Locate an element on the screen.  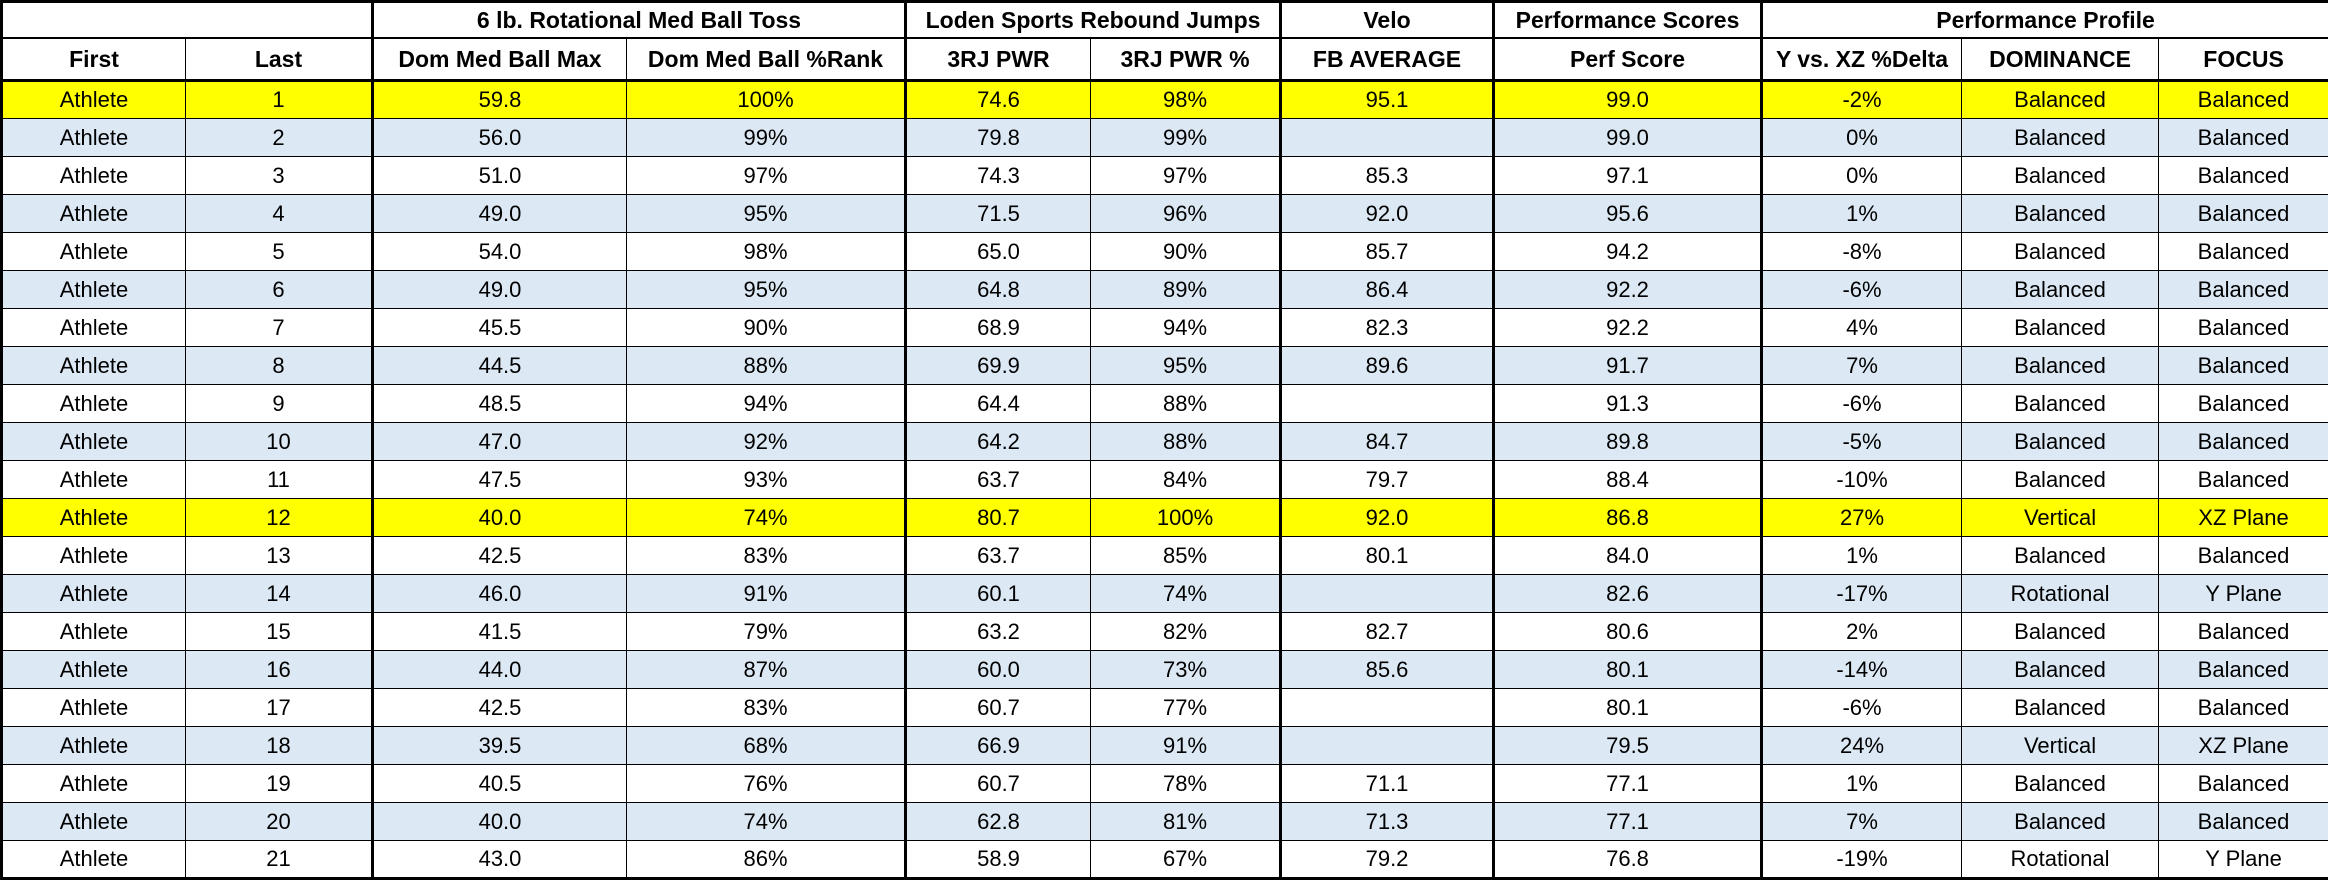
cell-3rj-pwr: 65.0 is located at coordinates (998, 252).